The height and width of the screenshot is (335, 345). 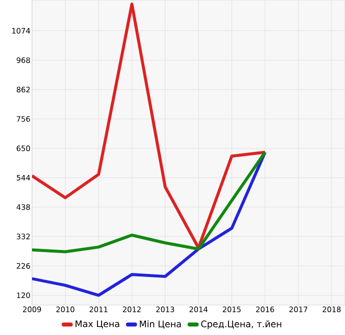 I want to click on legend-label: Сред.Цена, т.йен, so click(x=241, y=325).